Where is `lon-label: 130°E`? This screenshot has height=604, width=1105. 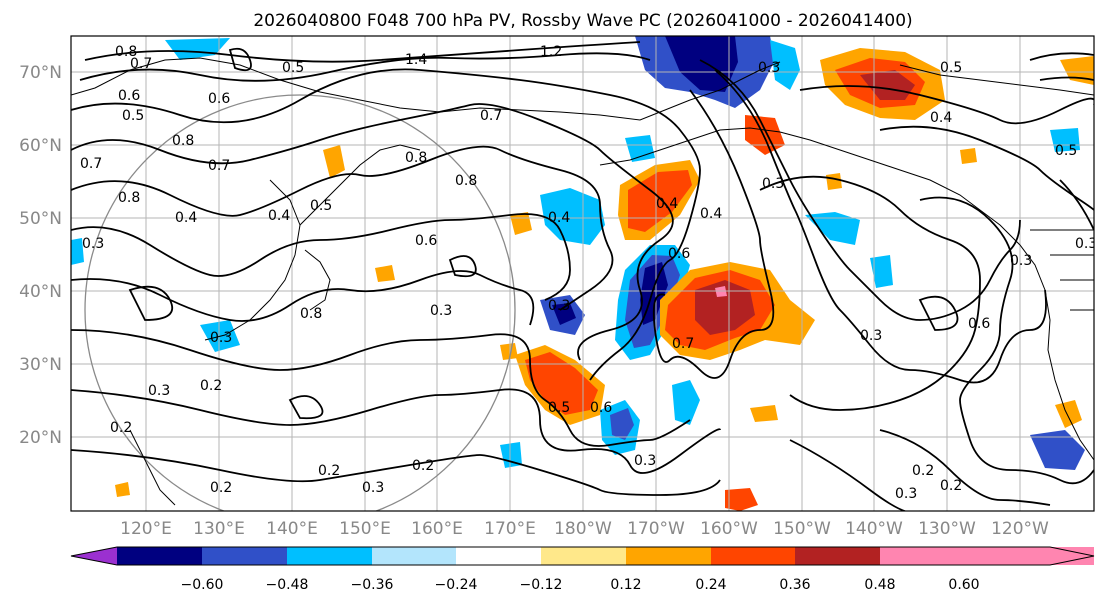
lon-label: 130°E is located at coordinates (219, 529).